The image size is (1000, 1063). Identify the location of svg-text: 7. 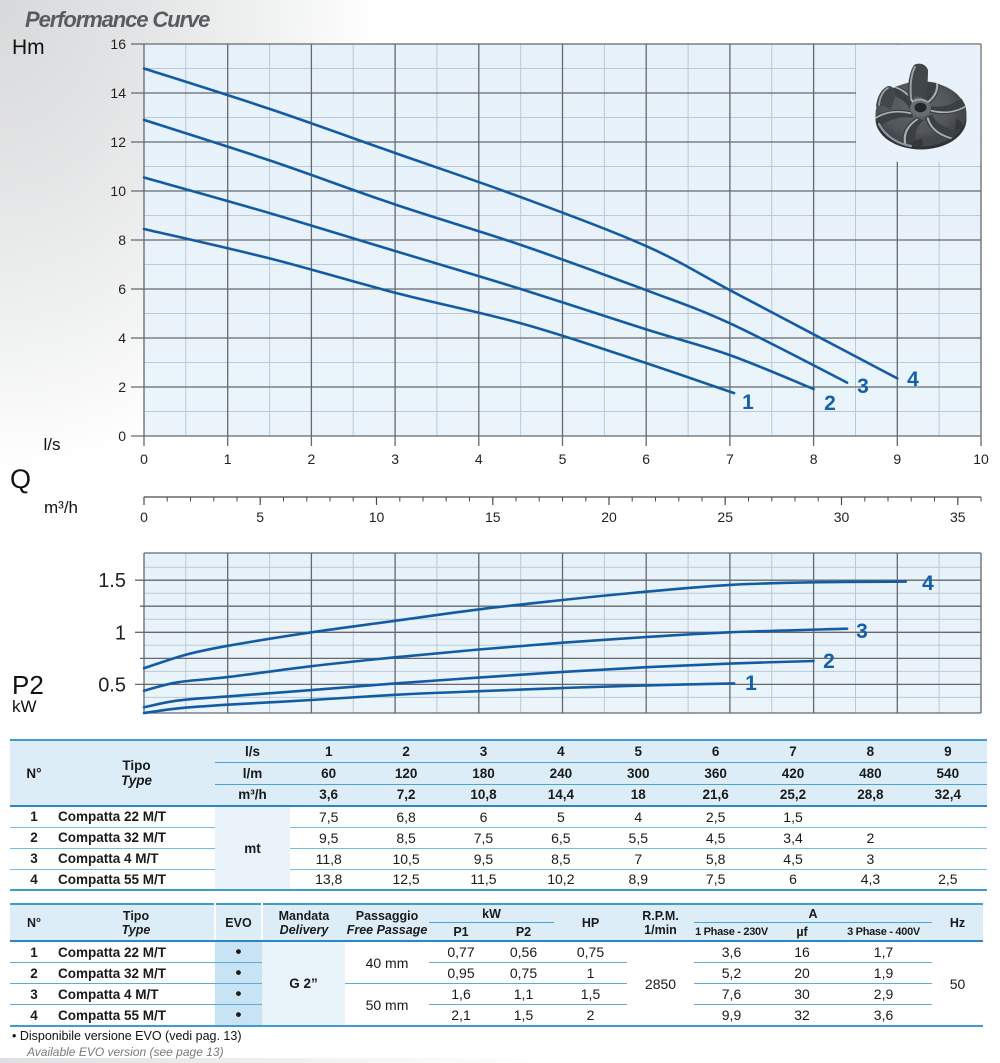
(730, 459).